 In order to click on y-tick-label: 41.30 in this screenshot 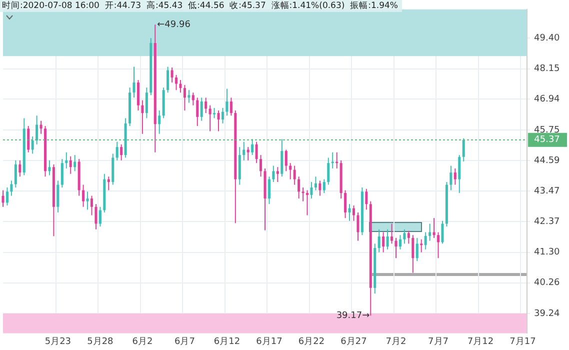, I will do `click(547, 253)`.